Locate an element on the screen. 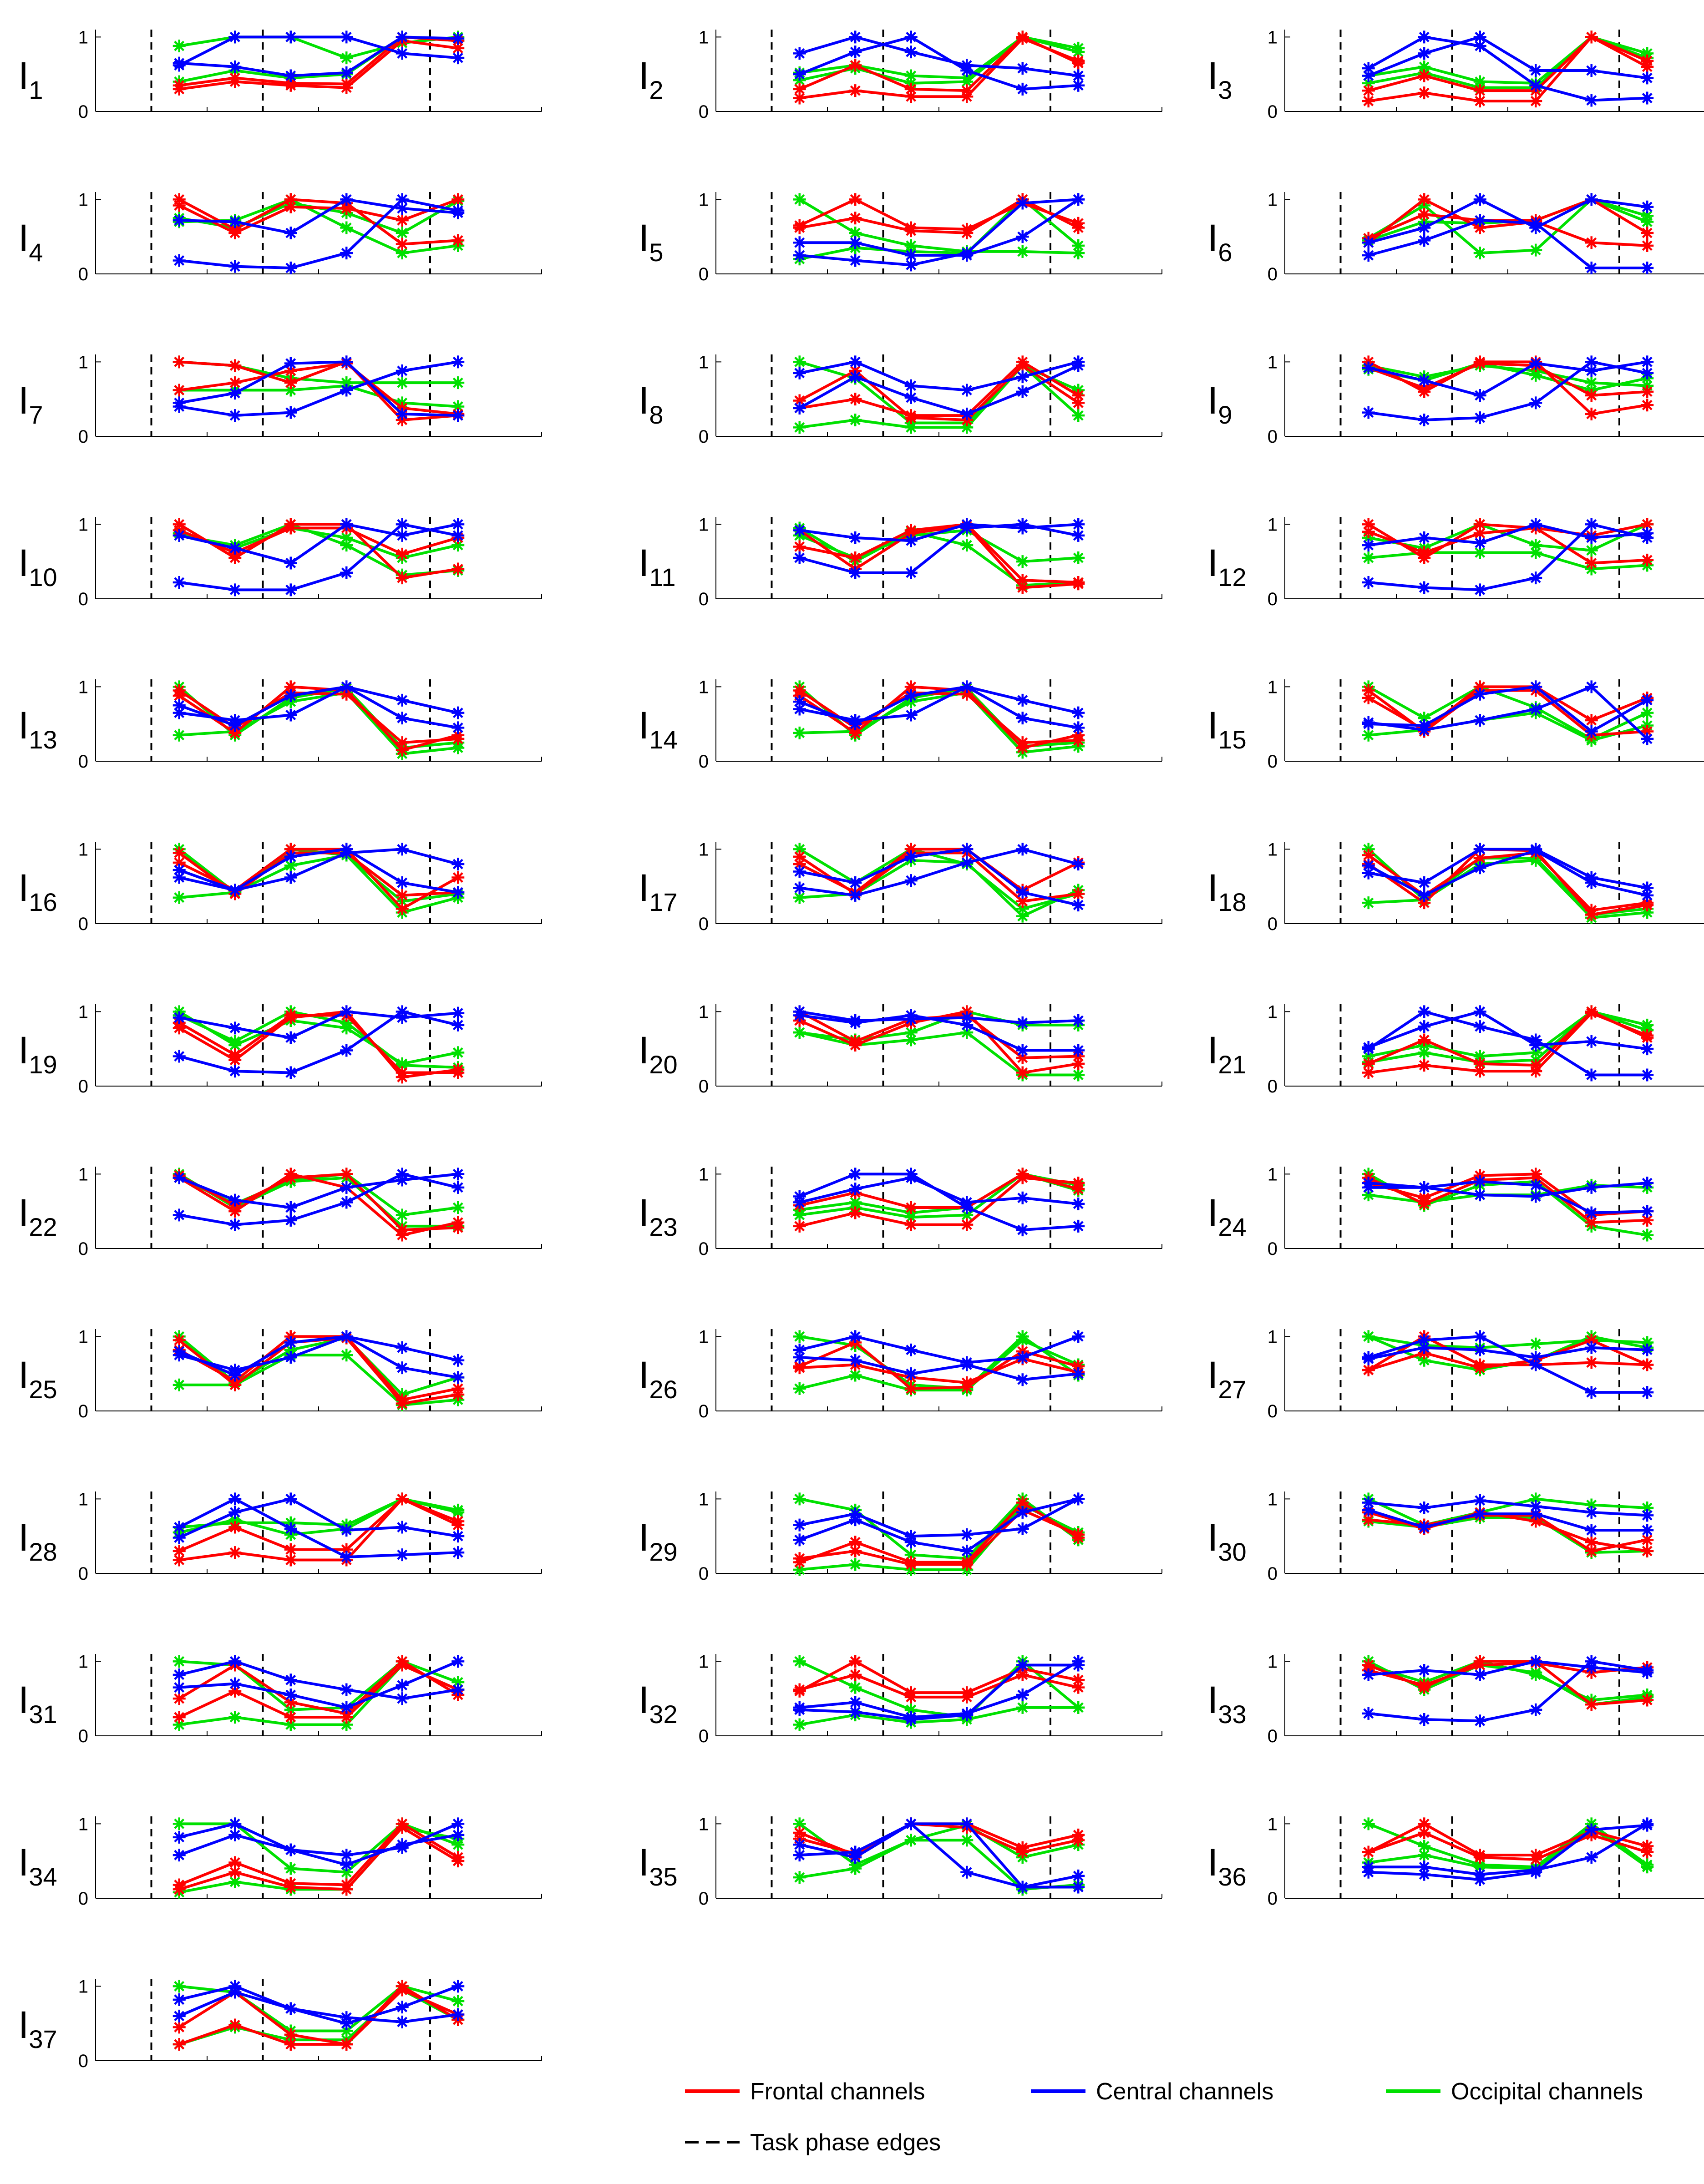 This screenshot has width=1704, height=2184. panel-1: 0 1 I1 is located at coordinates (280, 74).